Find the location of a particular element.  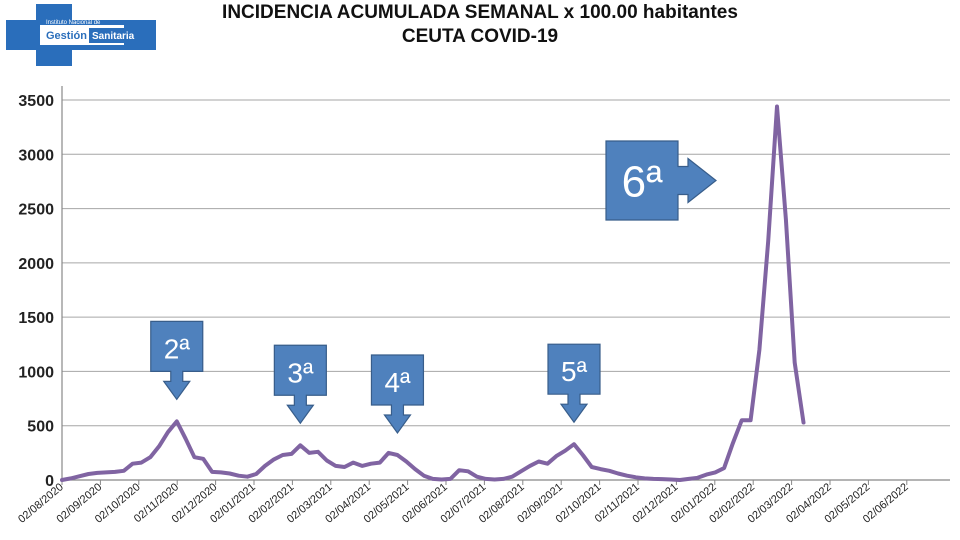

wave-label: 3ª is located at coordinates (300, 372).